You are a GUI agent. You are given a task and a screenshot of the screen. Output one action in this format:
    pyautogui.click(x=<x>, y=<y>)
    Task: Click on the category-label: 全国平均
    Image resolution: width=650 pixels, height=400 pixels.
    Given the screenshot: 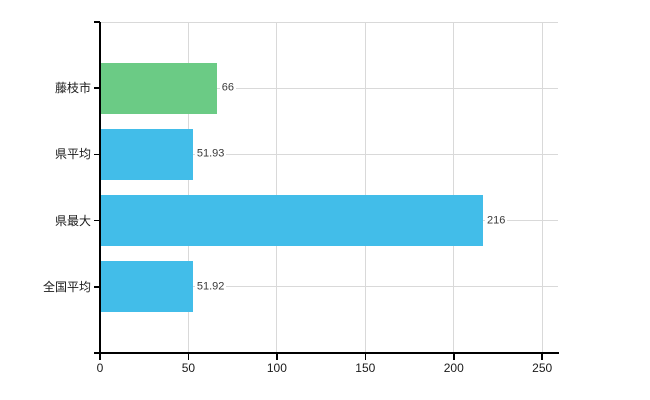 What is the action you would take?
    pyautogui.click(x=66, y=286)
    